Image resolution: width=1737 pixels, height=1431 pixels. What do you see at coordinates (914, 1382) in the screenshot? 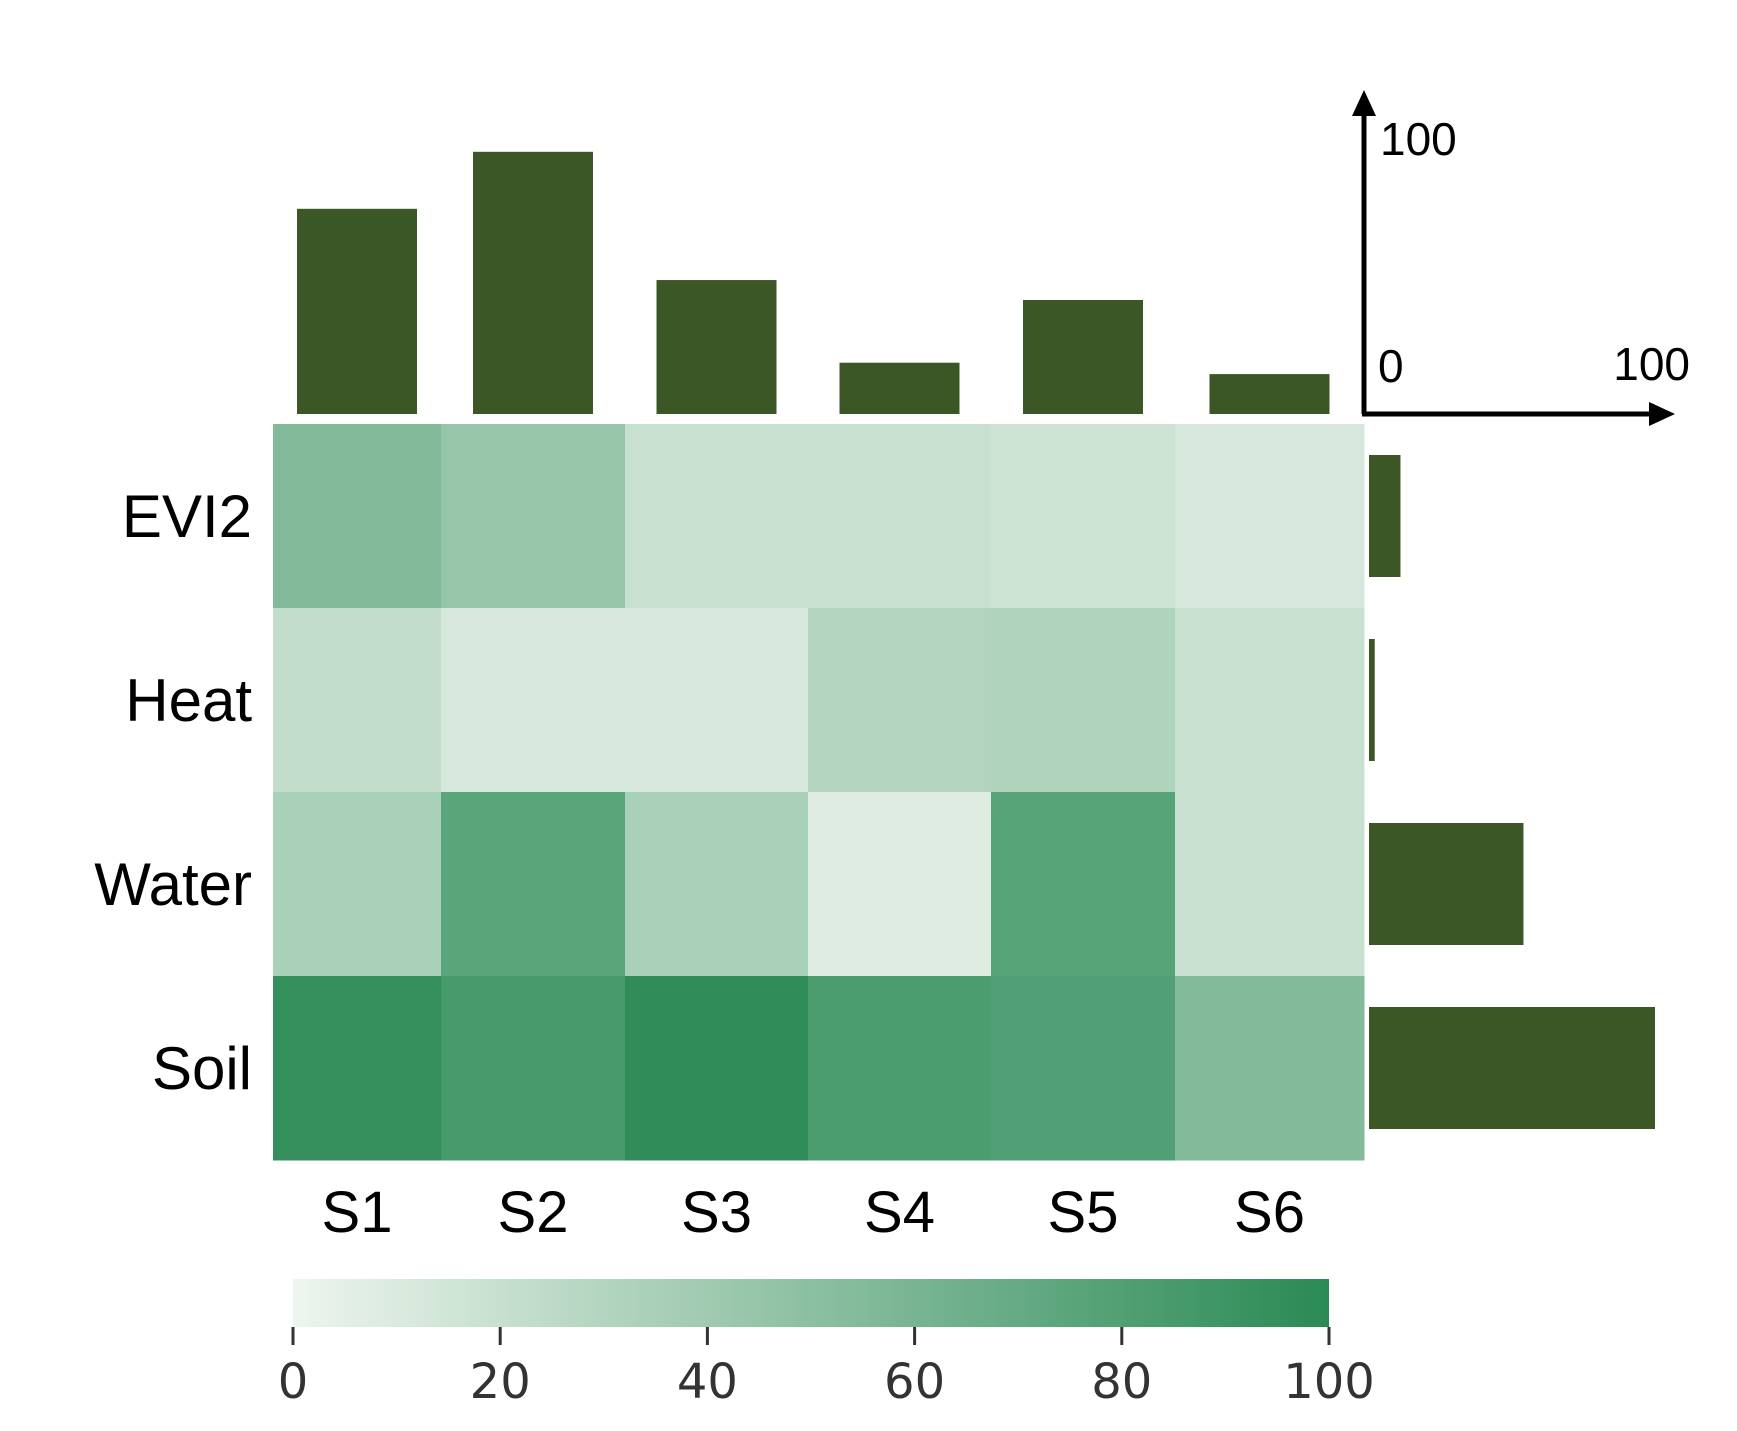
I see `colorbar-tick-label-60: 60` at bounding box center [914, 1382].